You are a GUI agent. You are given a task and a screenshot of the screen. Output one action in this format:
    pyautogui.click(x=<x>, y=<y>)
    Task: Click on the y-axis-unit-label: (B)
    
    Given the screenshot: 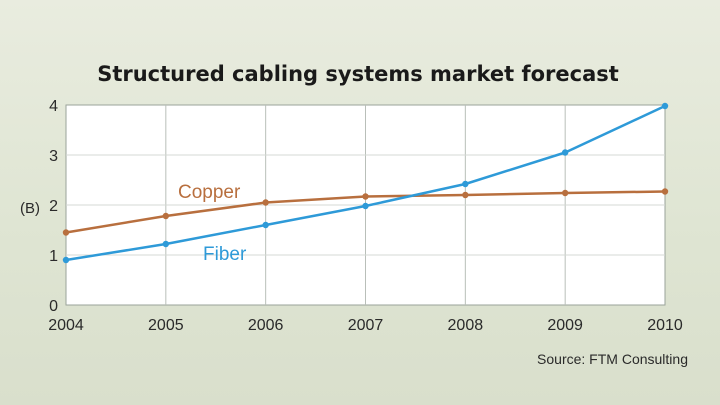 What is the action you would take?
    pyautogui.click(x=30, y=208)
    